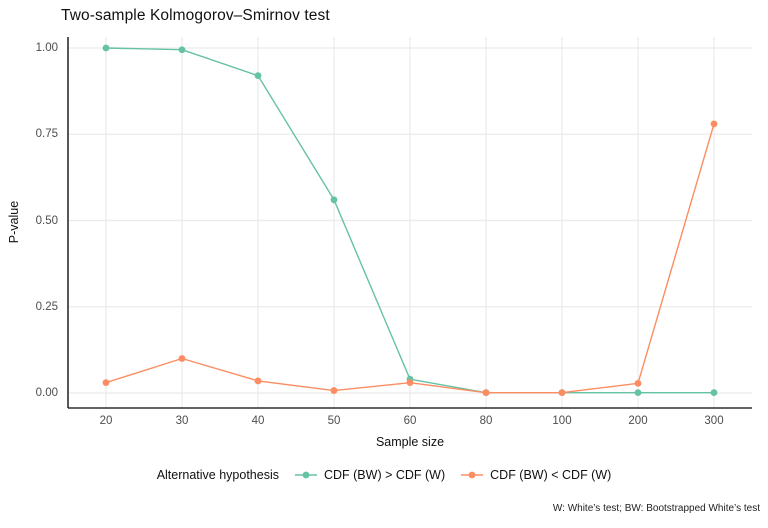 The image size is (768, 528). What do you see at coordinates (182, 421) in the screenshot?
I see `x-tick-label: 30` at bounding box center [182, 421].